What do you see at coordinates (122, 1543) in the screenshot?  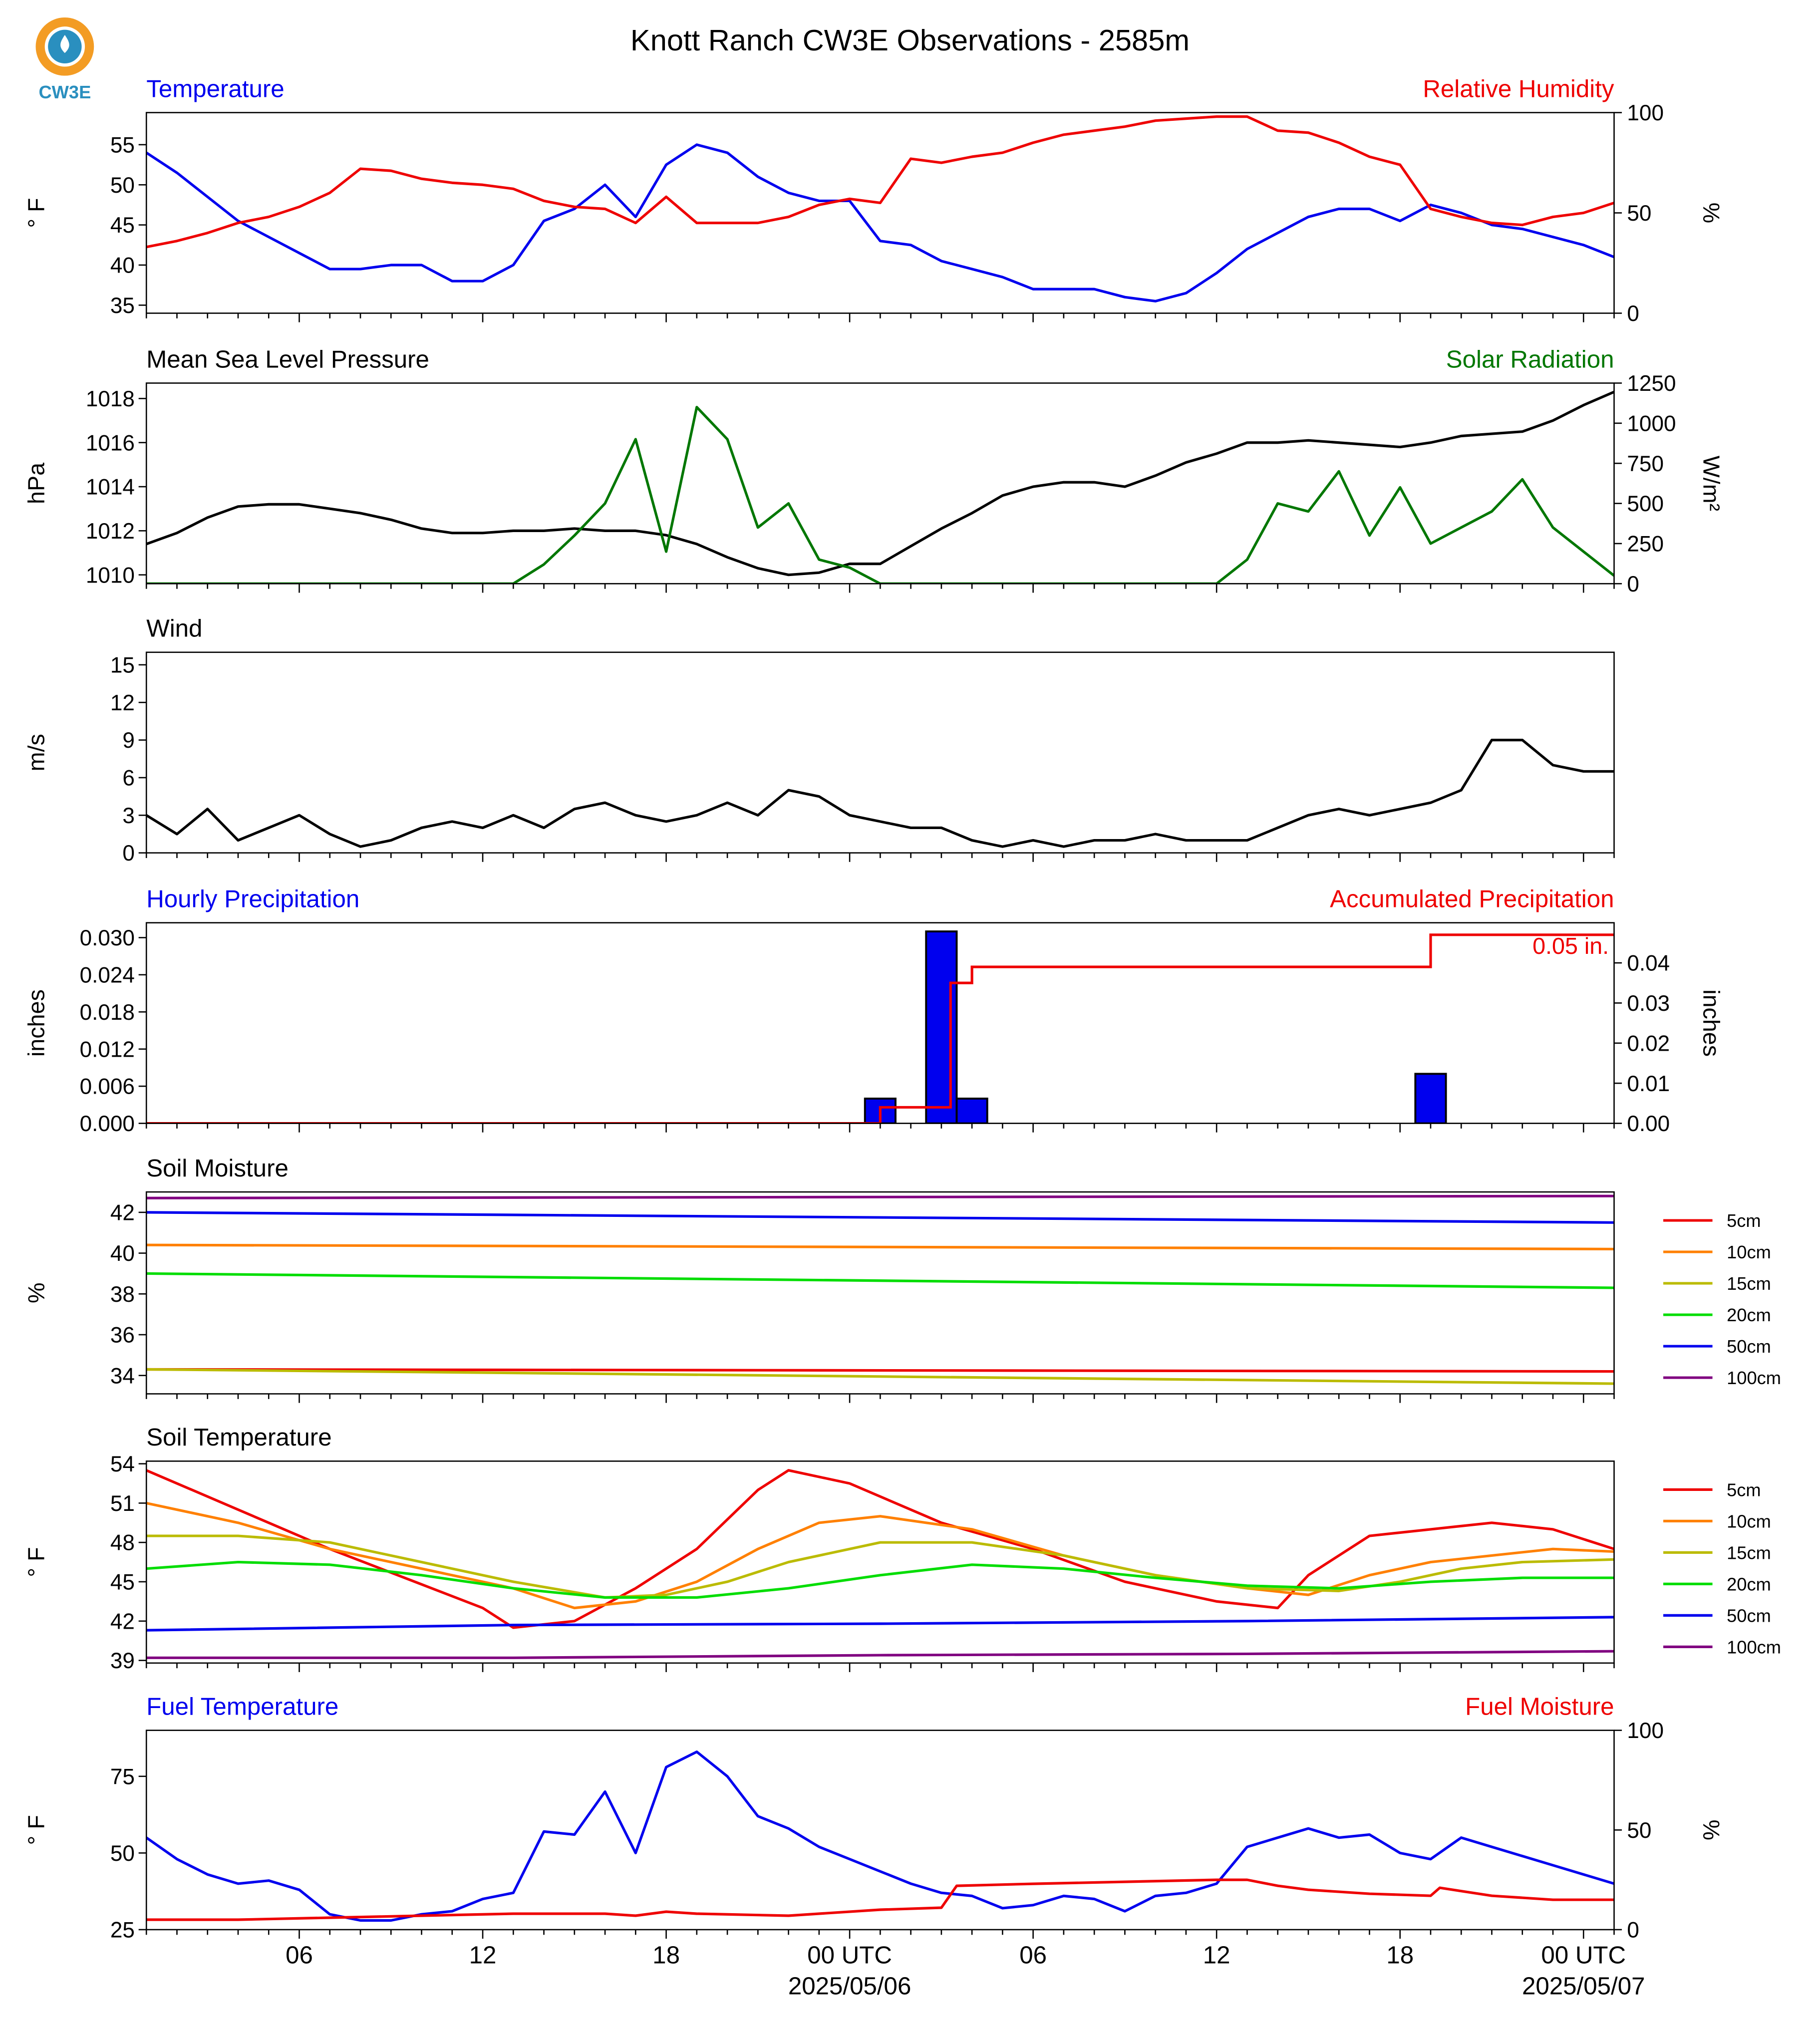 I see `y-tick-label: 48` at bounding box center [122, 1543].